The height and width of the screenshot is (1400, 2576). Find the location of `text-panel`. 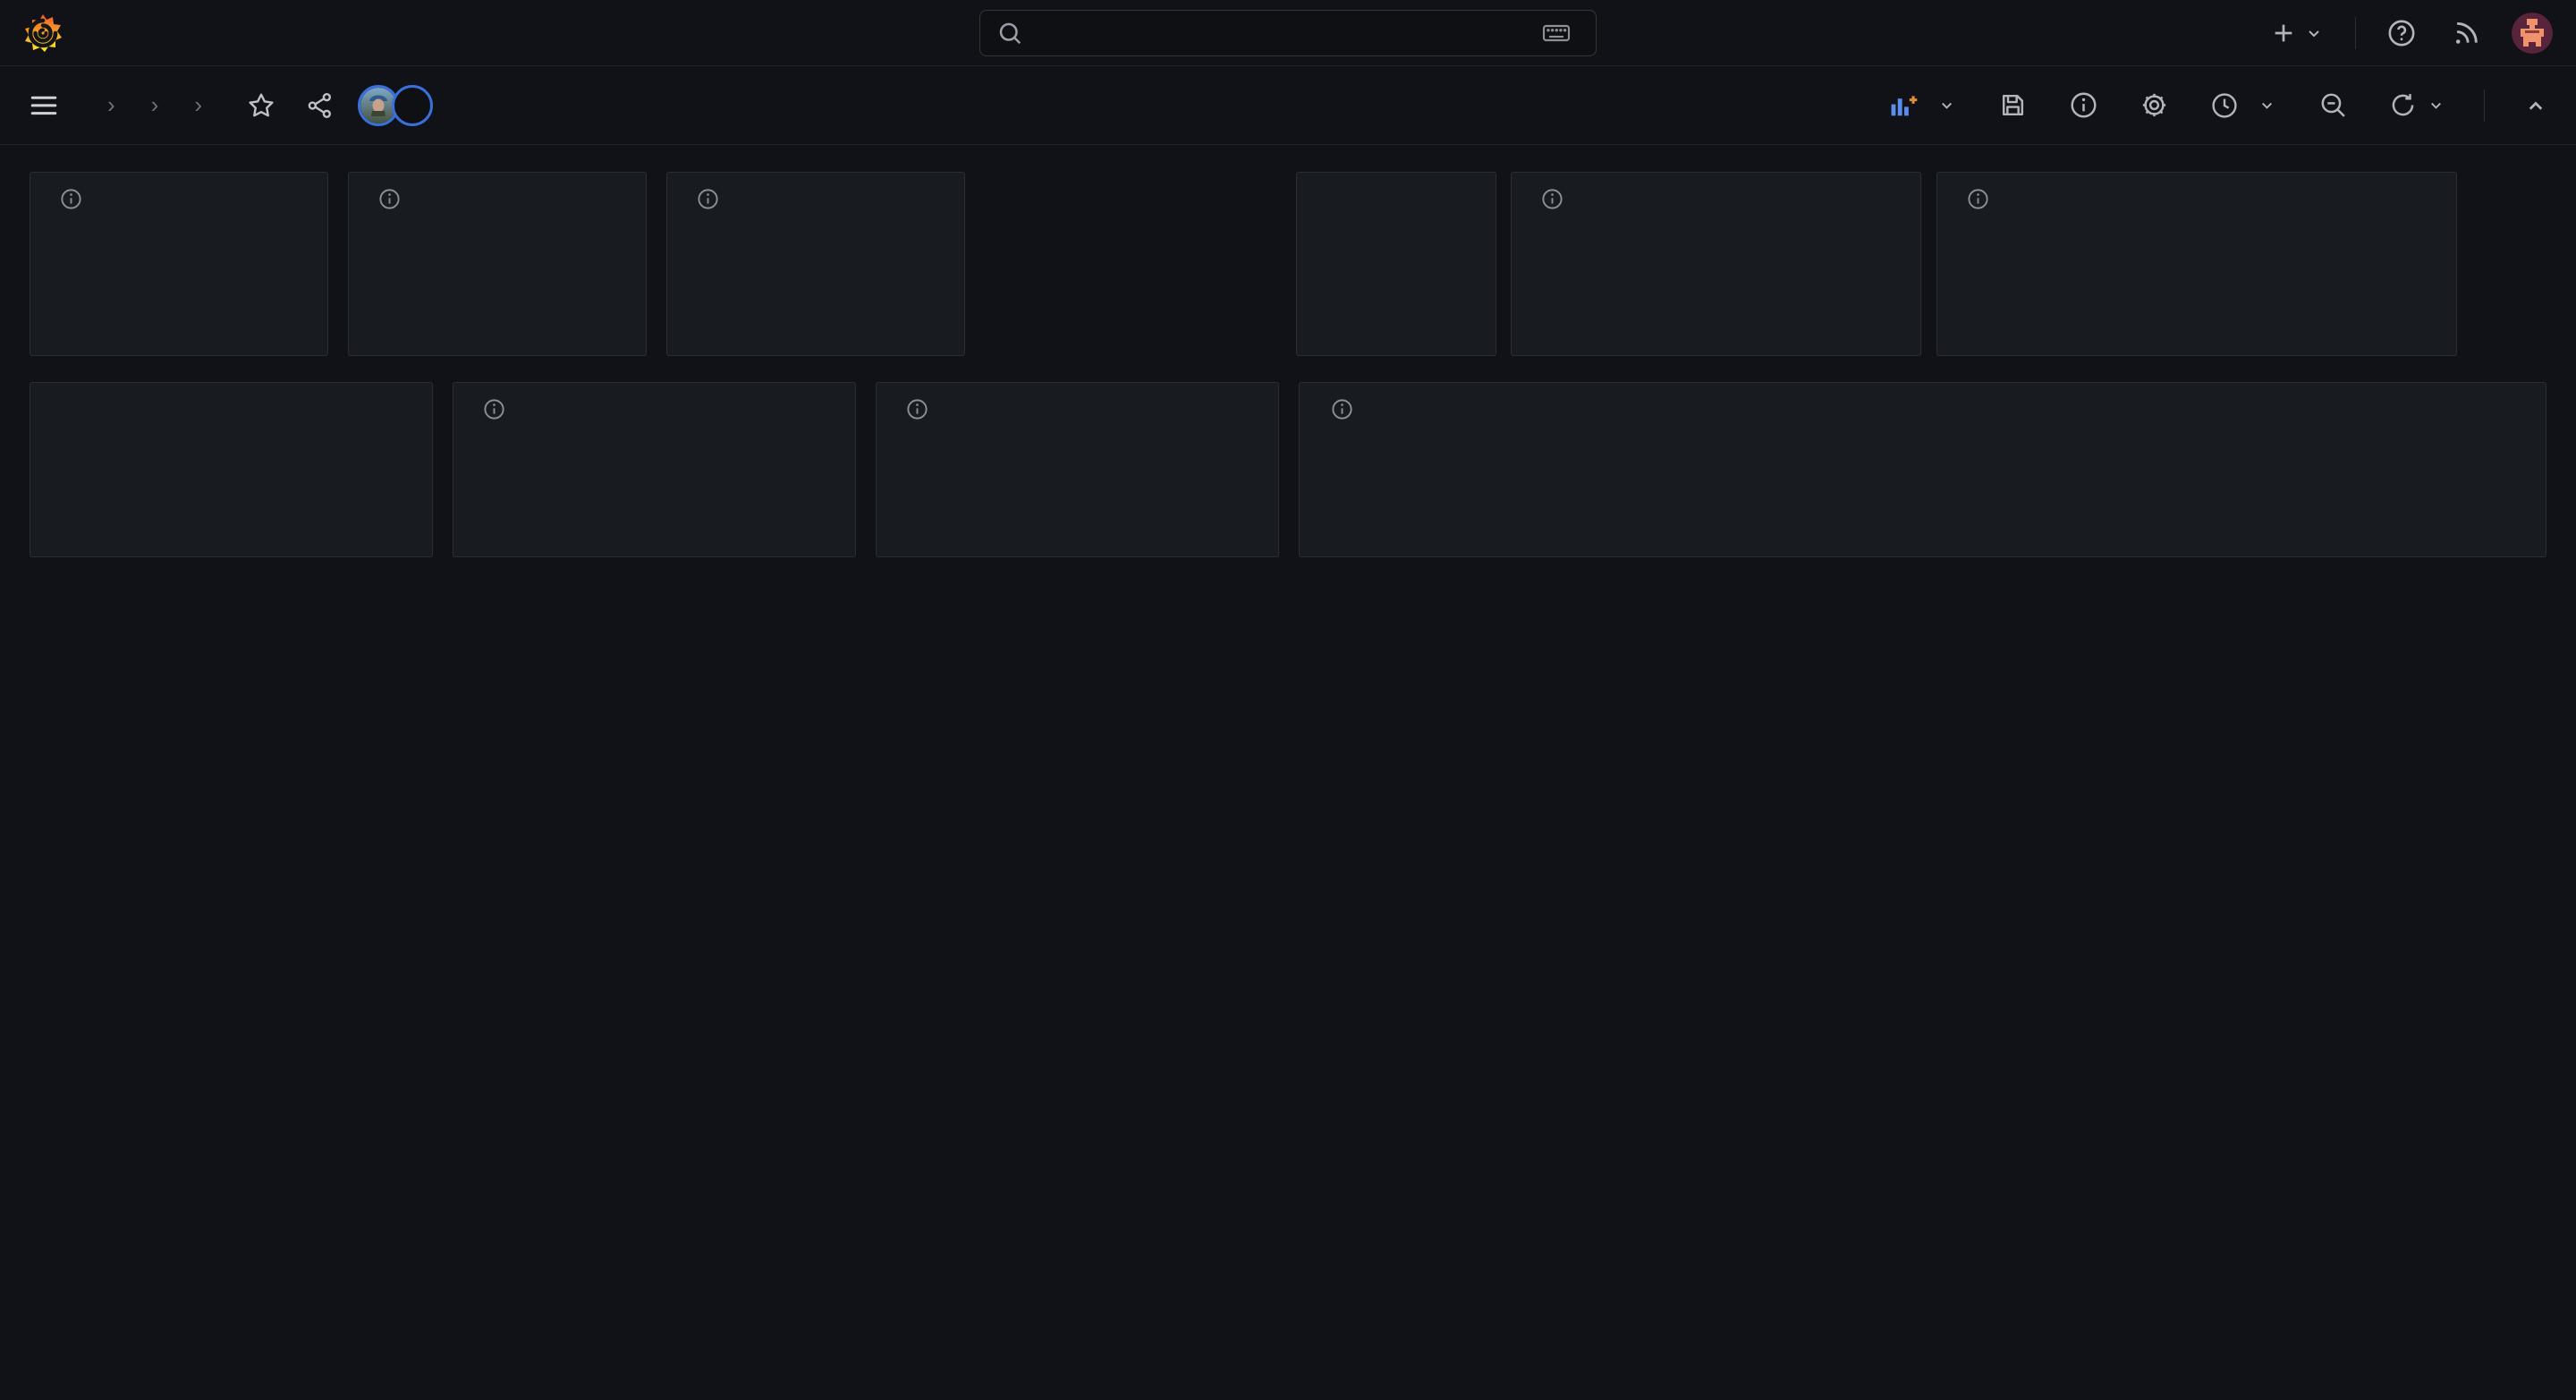

text-panel is located at coordinates (1396, 264).